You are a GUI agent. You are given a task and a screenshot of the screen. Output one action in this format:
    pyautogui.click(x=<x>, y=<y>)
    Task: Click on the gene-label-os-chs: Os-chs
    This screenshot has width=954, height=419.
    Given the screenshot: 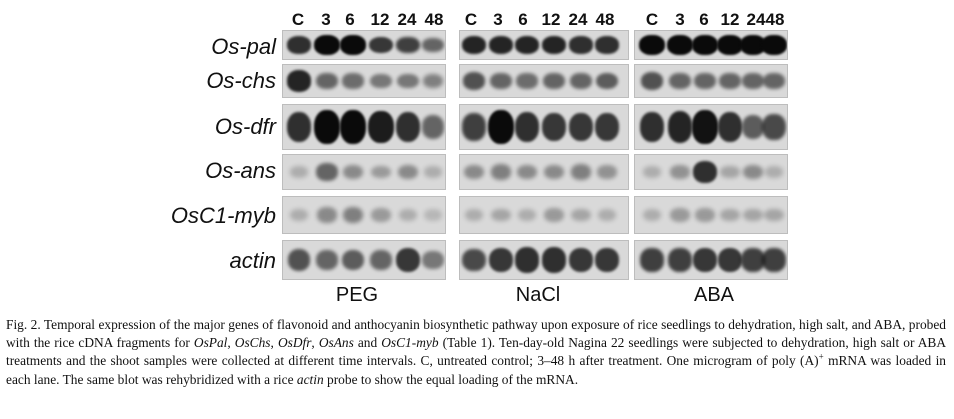 What is the action you would take?
    pyautogui.click(x=241, y=80)
    